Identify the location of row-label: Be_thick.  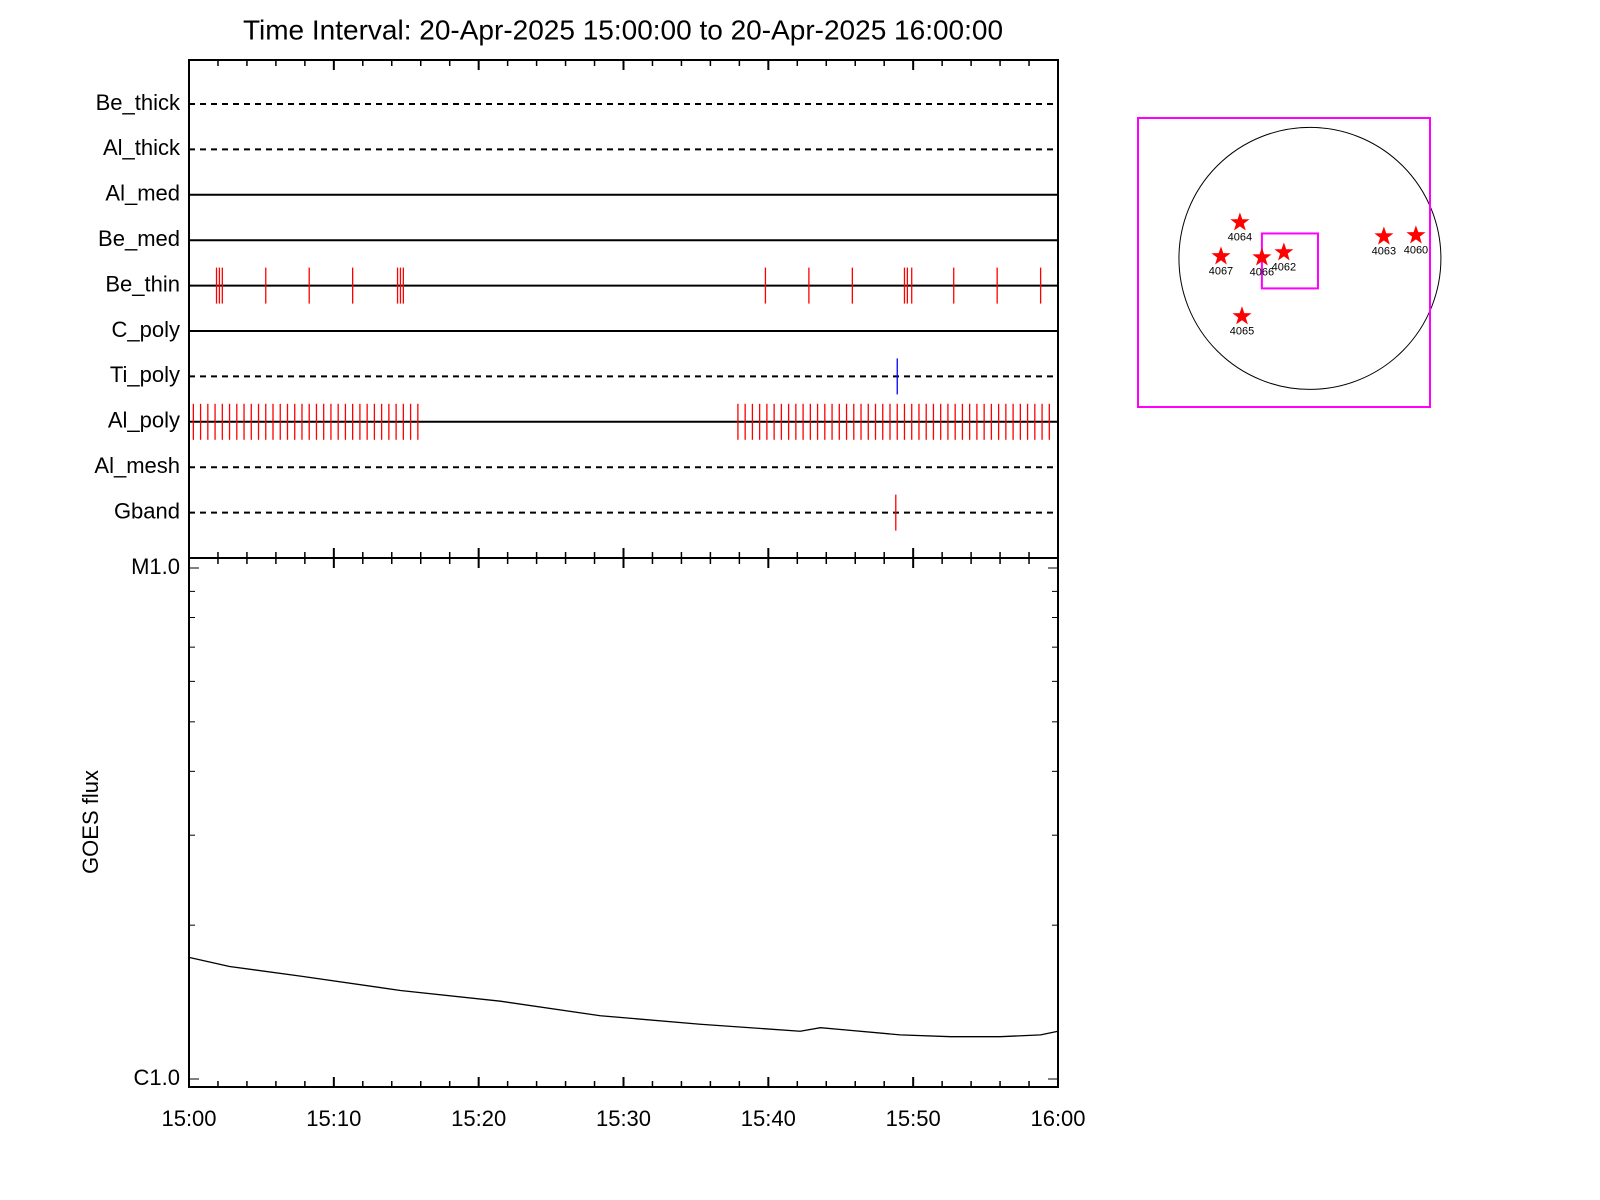
(138, 102).